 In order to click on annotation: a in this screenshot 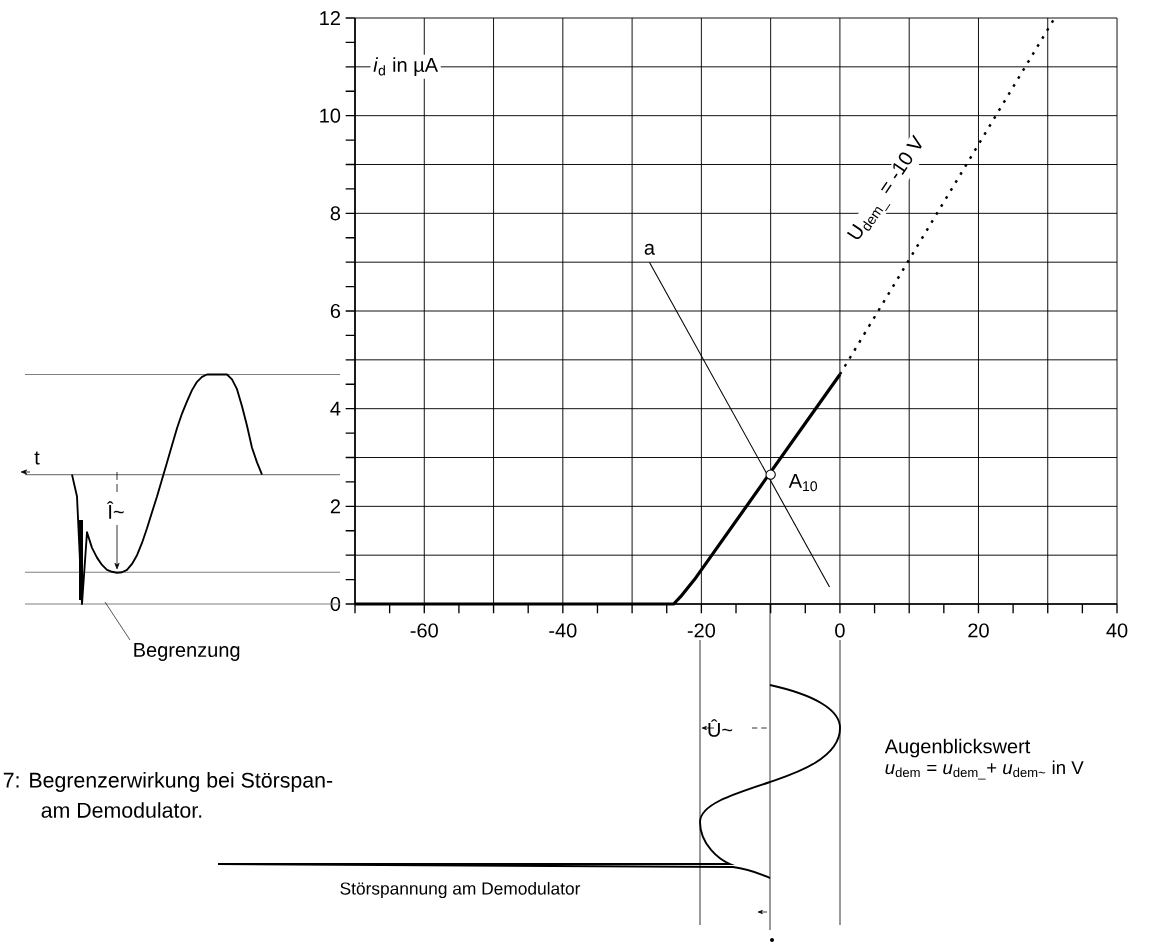, I will do `click(649, 249)`.